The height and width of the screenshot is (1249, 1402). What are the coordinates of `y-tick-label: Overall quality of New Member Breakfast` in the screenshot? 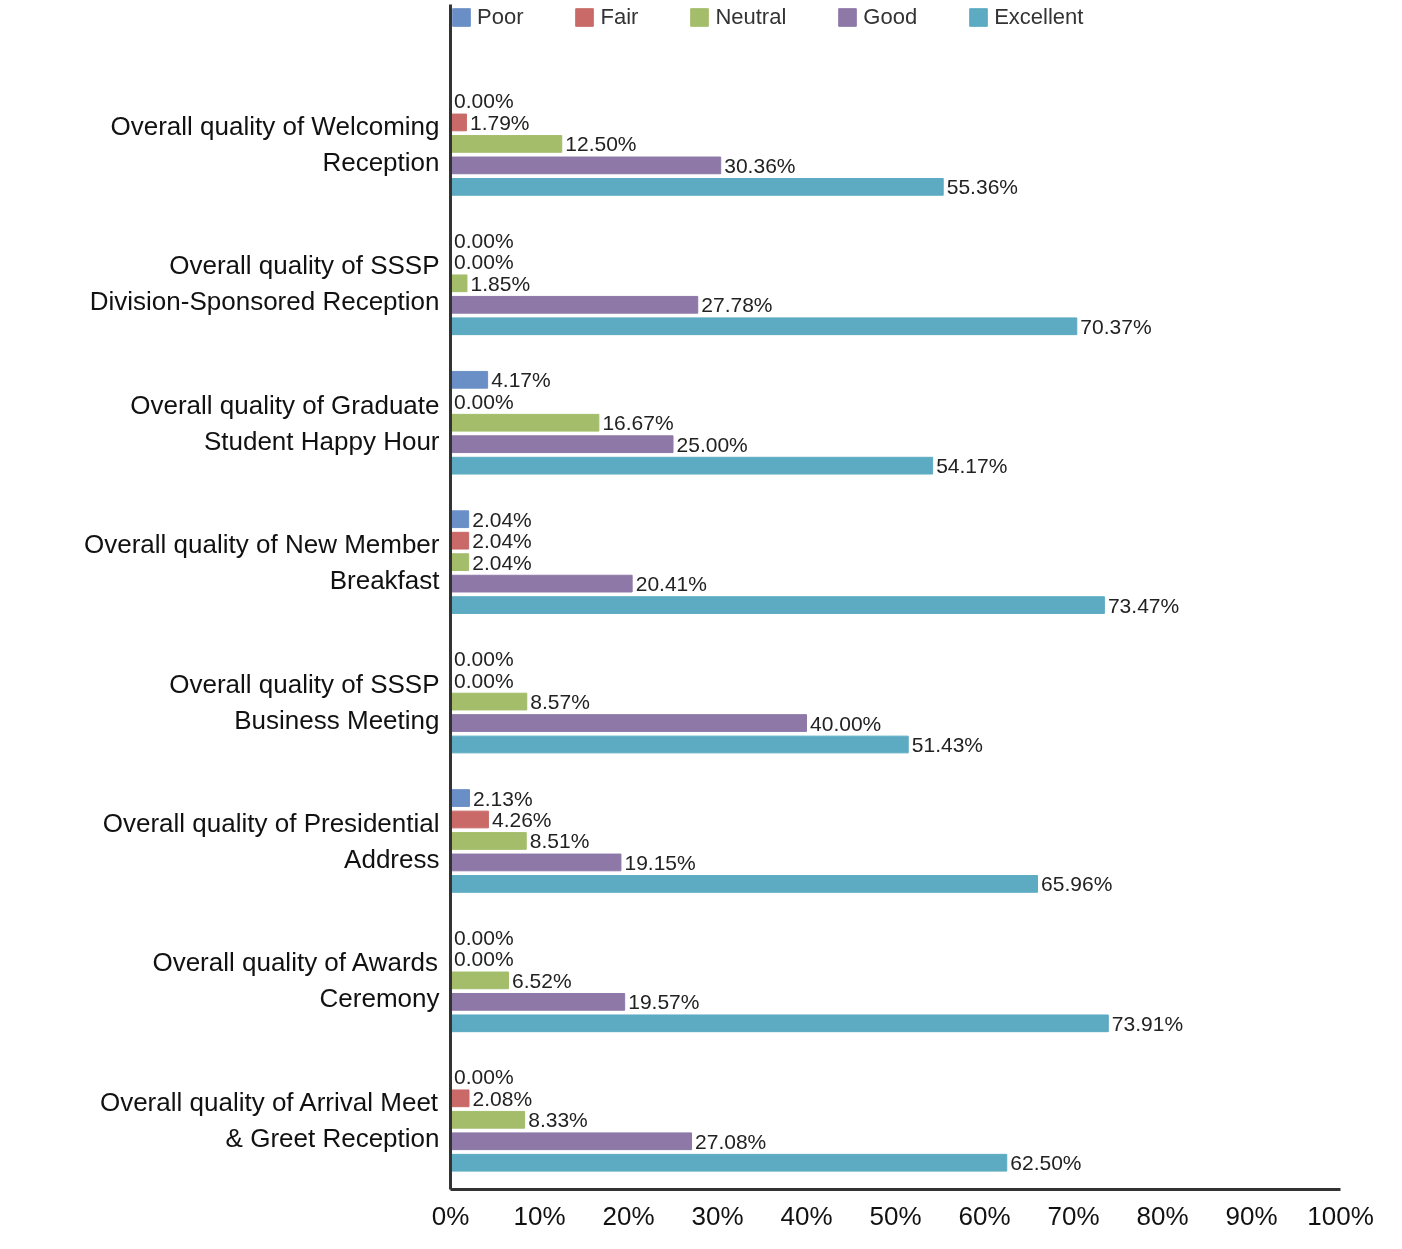 It's located at (262, 562).